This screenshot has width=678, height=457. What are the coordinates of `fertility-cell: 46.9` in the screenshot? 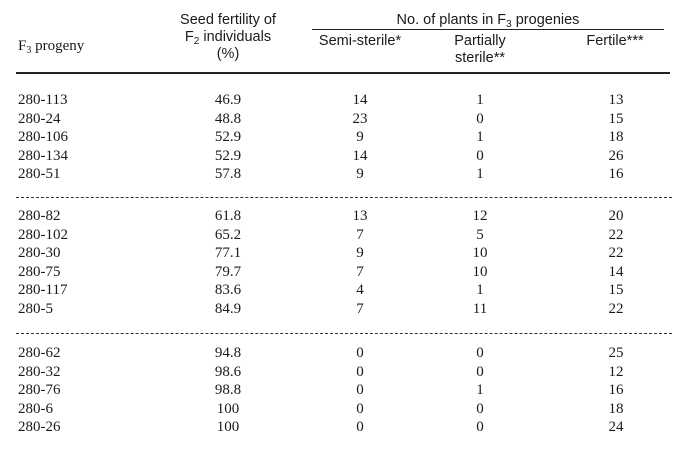 It's located at (228, 100).